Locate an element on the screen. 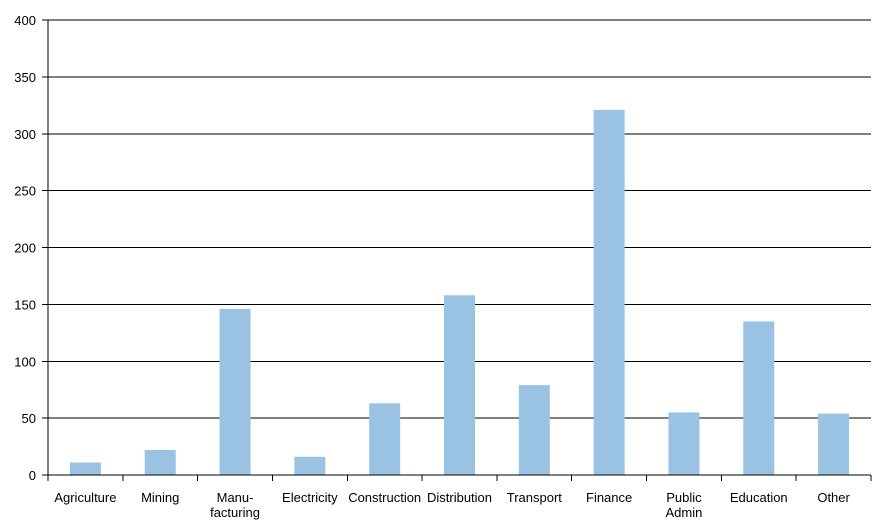 This screenshot has width=879, height=524. y-tick-label-400: 400 is located at coordinates (25, 20).